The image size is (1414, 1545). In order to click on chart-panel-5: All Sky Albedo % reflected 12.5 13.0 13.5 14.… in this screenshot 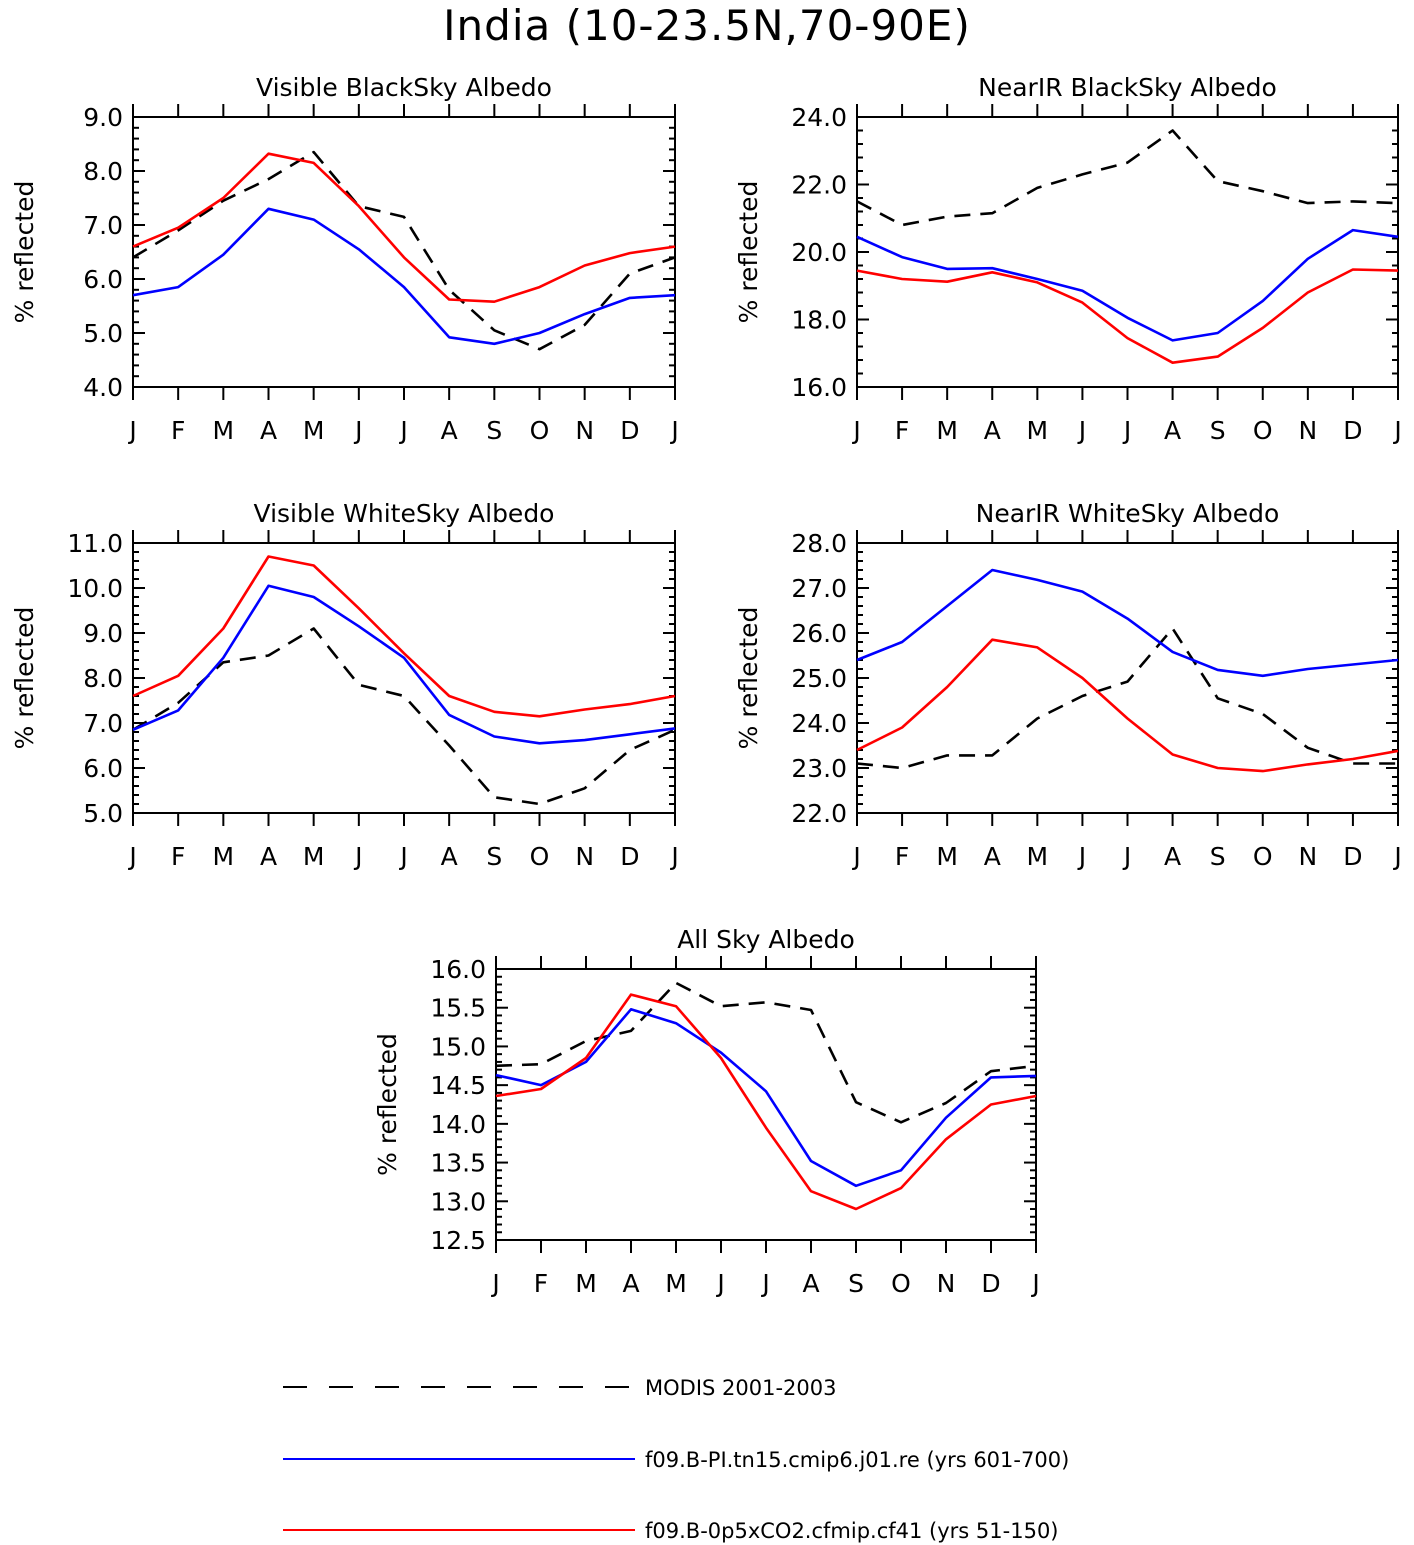, I will do `click(706, 1111)`.